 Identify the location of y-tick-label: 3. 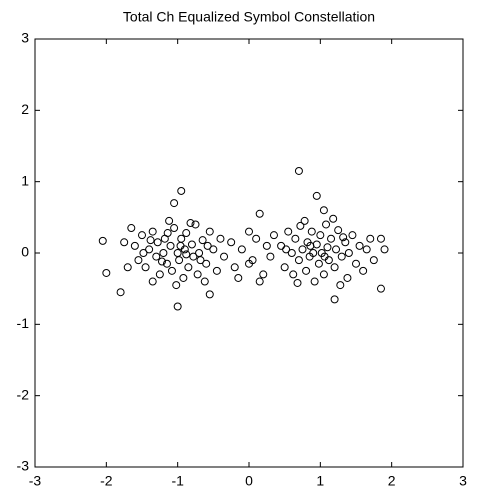
(25, 38).